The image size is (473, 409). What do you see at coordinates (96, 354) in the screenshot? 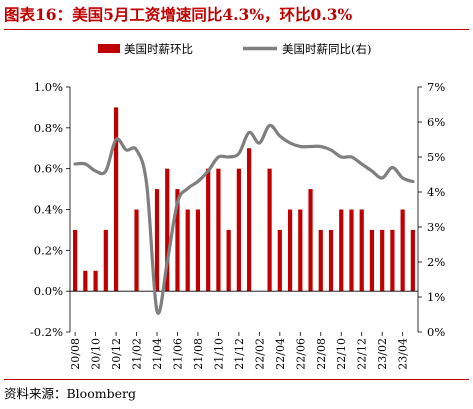
I see `x-tick-label: 20/10` at bounding box center [96, 354].